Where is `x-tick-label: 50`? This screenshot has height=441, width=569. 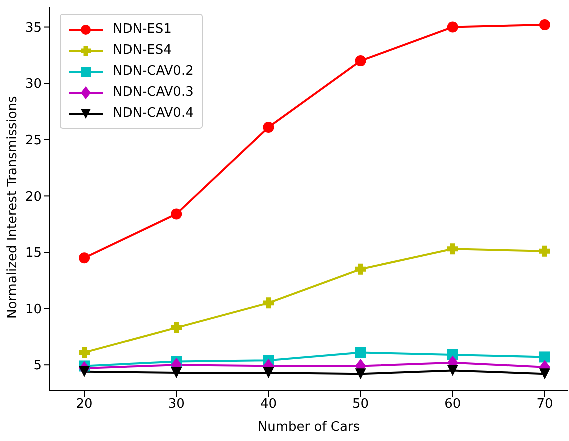
x-tick-label: 50 is located at coordinates (361, 404).